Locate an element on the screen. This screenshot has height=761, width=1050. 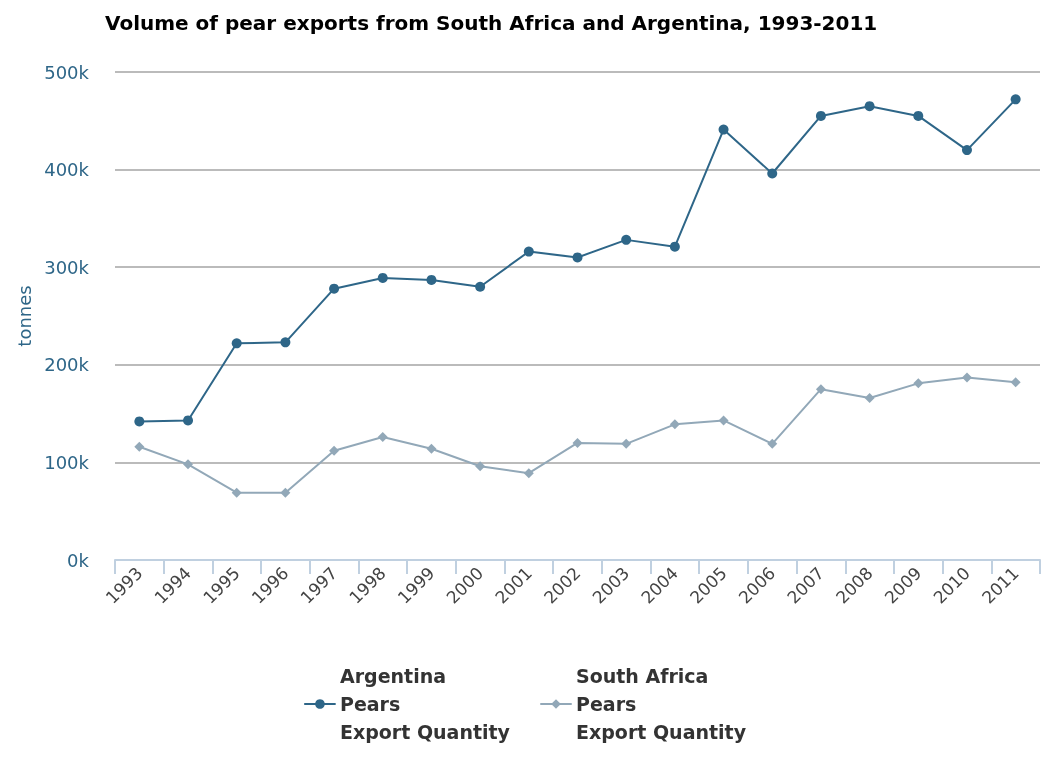
legend-label: South Africa Pears Export Quantity is located at coordinates (661, 704).